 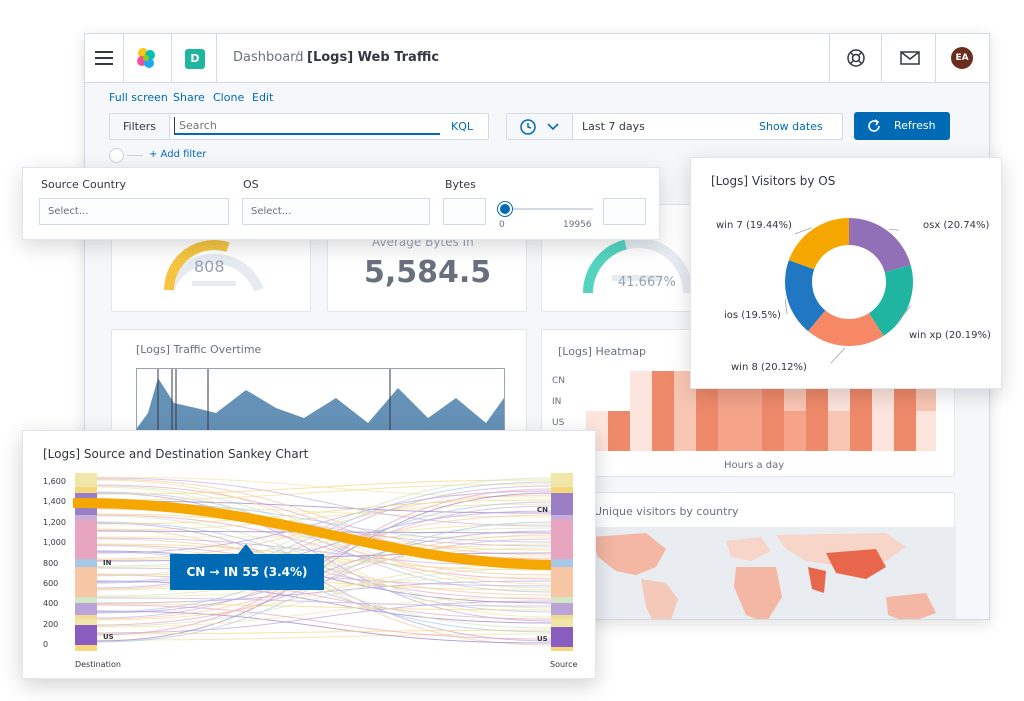 I want to click on map-panel: Unique visitors by country, so click(x=748, y=556).